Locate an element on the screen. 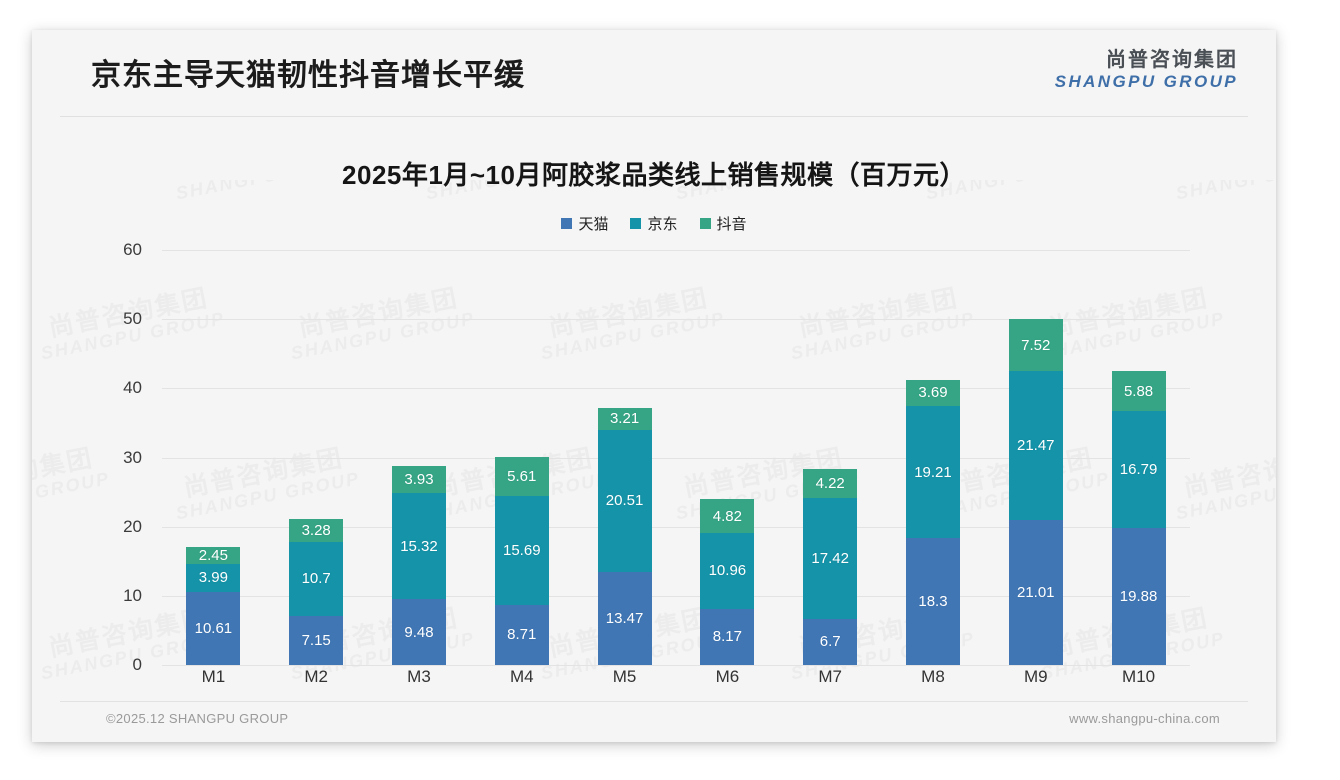 The width and height of the screenshot is (1340, 780). bar-stack: 5.88 16.79 19.88 is located at coordinates (1138, 517).